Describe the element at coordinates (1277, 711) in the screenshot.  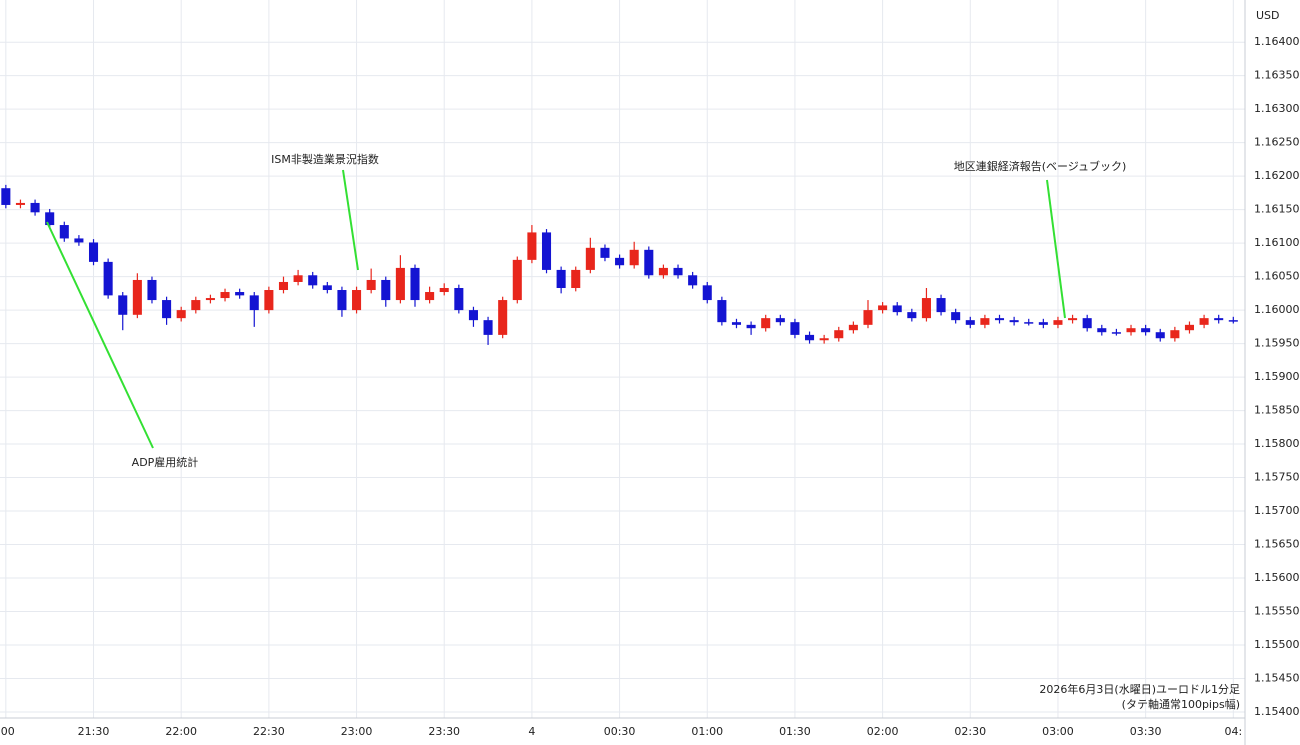
I see `y-tick-label: 1.15400` at that location.